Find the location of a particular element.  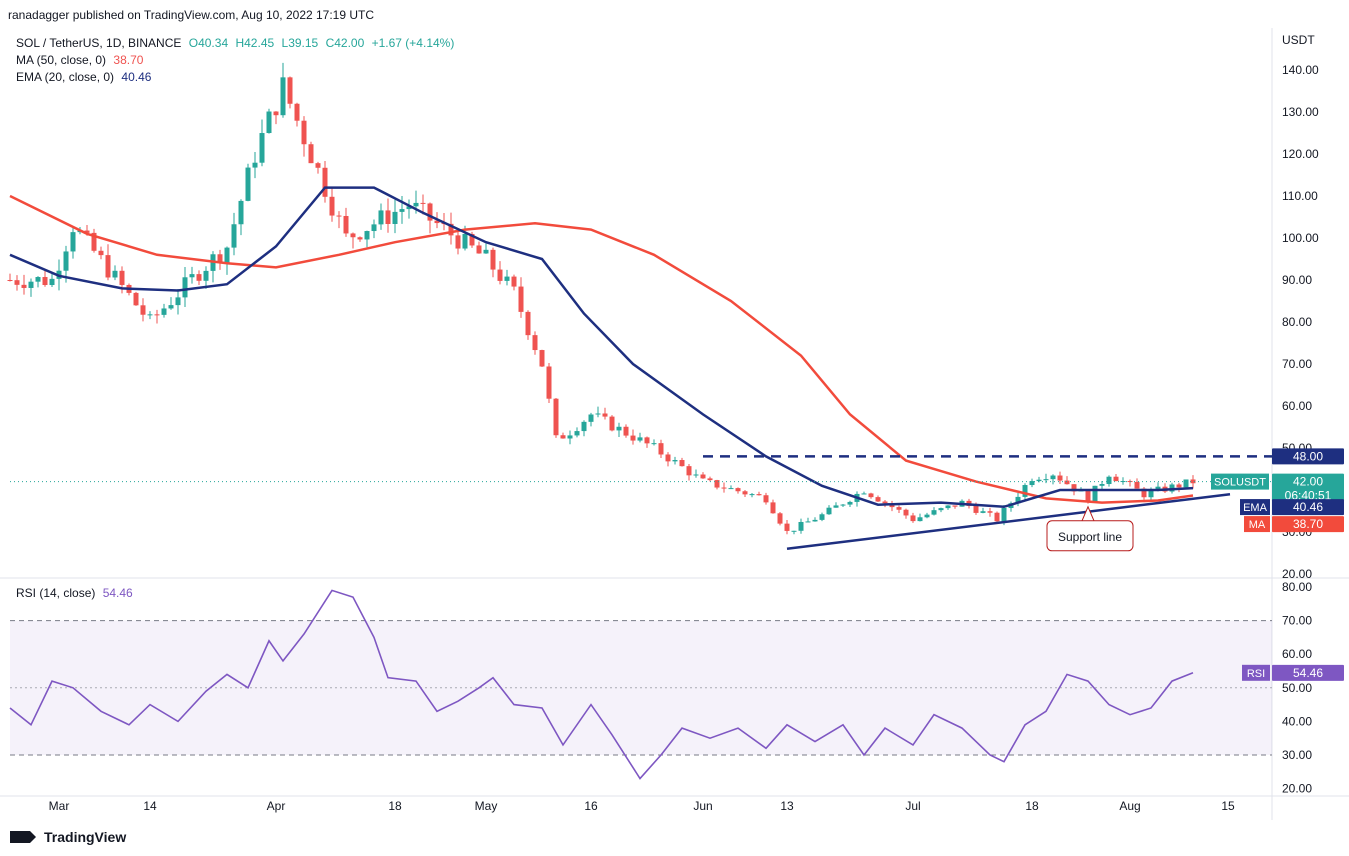

callout-pointer is located at coordinates (1088, 513).